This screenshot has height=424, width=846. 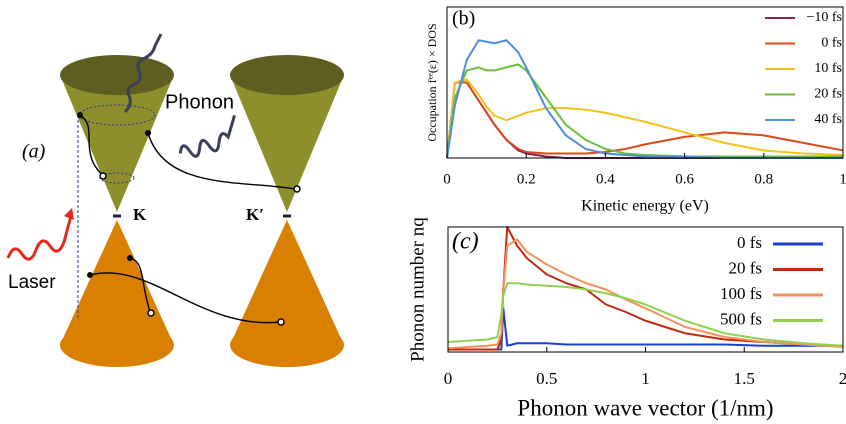 I want to click on holes, so click(x=200, y=249).